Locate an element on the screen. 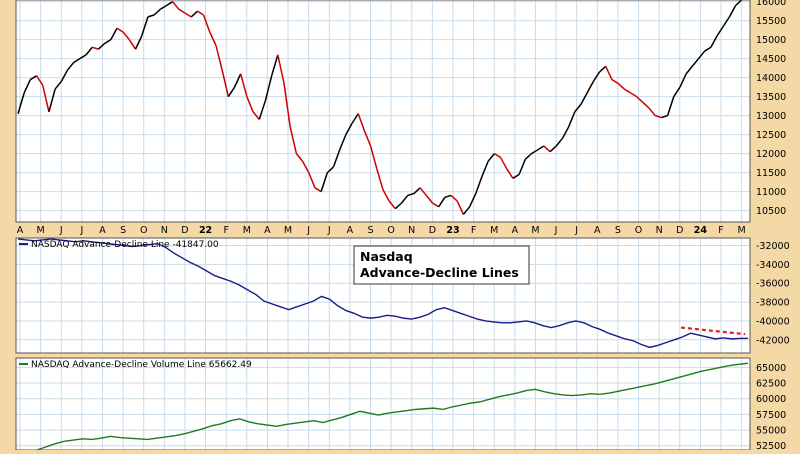  volume-y-tick-label: 62500 is located at coordinates (771, 384).